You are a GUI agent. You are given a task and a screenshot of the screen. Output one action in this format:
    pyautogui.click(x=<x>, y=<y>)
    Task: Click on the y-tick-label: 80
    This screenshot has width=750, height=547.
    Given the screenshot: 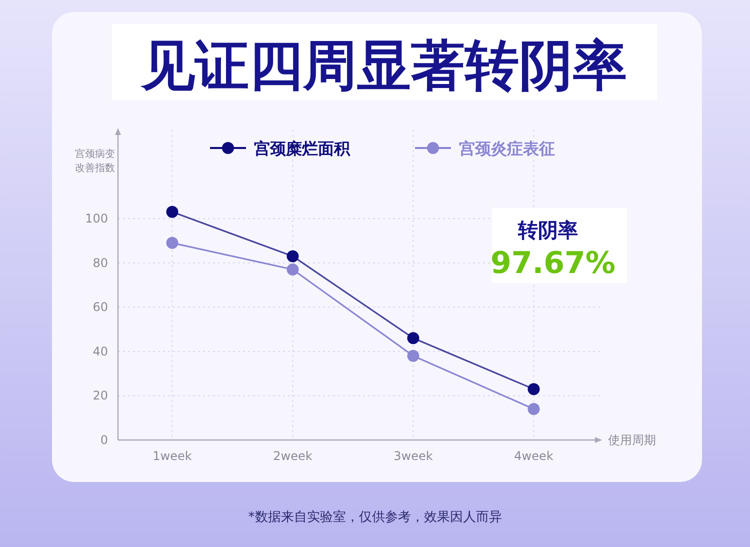 What is the action you would take?
    pyautogui.click(x=100, y=263)
    